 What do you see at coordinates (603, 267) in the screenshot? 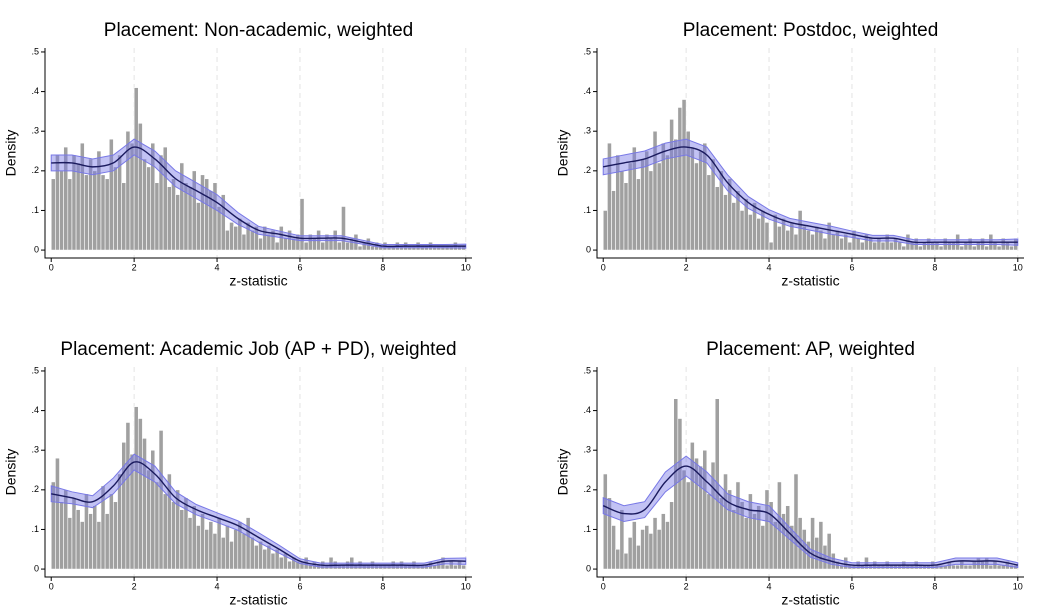
I see `x-tick-label: 0` at bounding box center [603, 267].